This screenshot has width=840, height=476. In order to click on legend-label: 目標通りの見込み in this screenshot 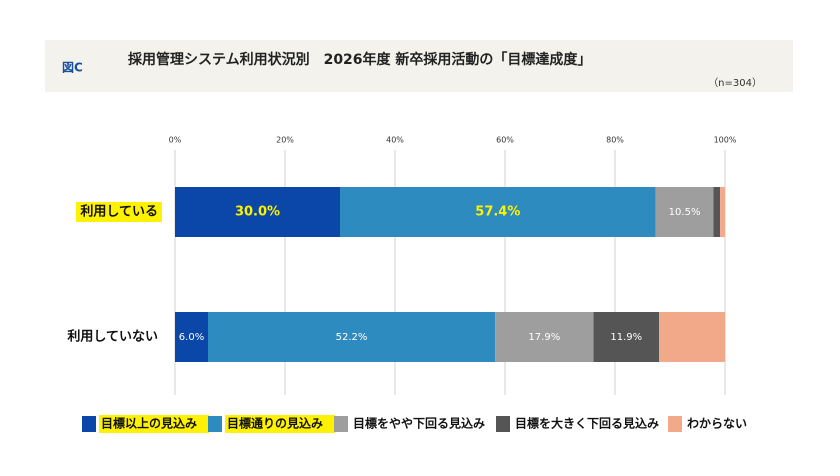, I will do `click(275, 423)`.